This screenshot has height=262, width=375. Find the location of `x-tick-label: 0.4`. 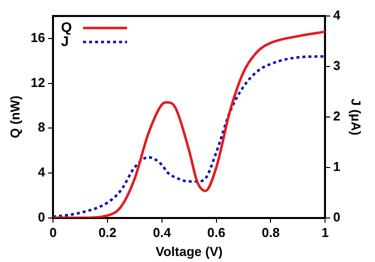

x-tick-label: 0.4 is located at coordinates (162, 232).